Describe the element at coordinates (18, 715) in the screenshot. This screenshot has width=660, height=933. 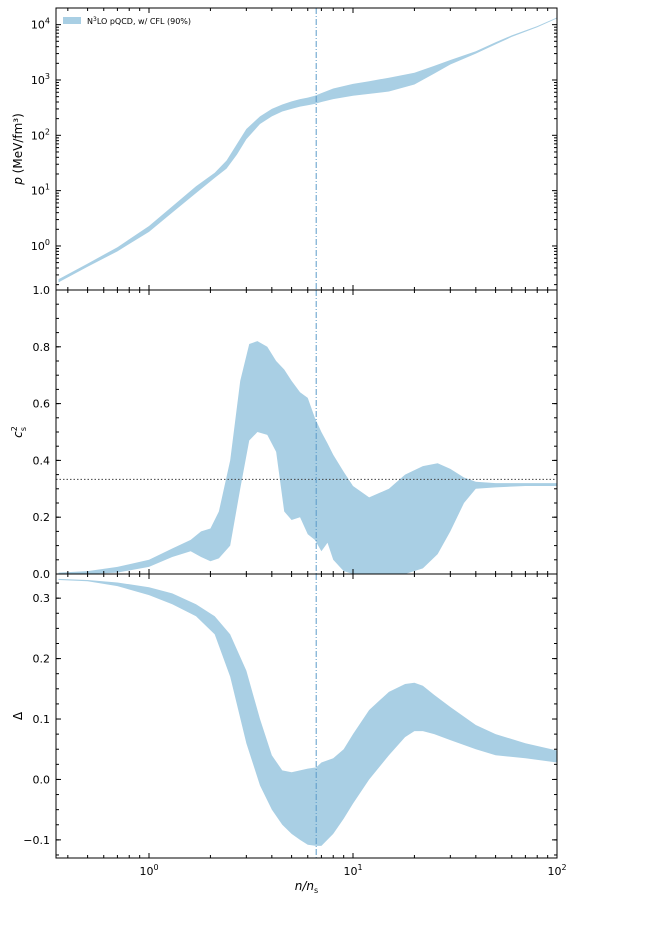
I see `delta-axis-label: Δ` at that location.